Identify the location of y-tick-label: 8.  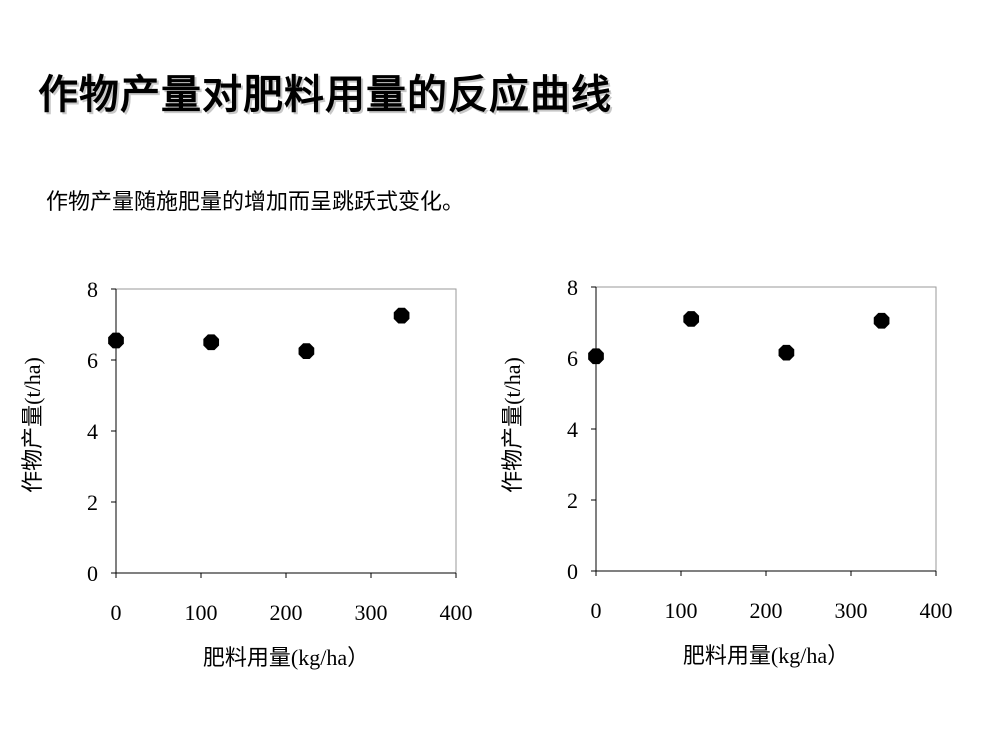
(92, 289).